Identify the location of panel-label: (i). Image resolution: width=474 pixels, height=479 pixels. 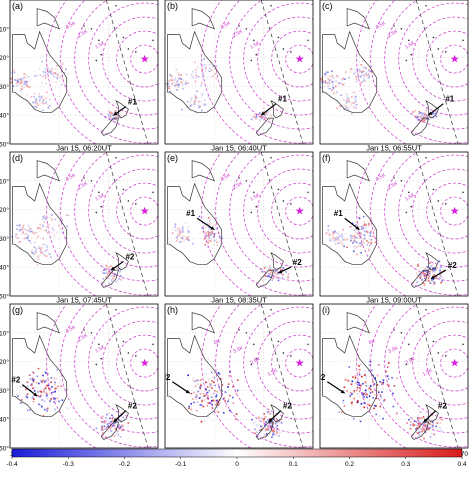
(326, 310).